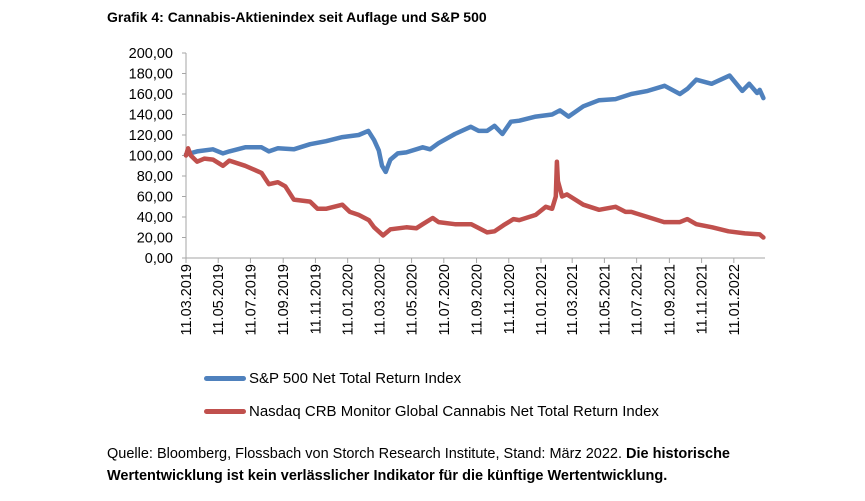 The width and height of the screenshot is (865, 501). What do you see at coordinates (155, 198) in the screenshot?
I see `y-tick-label: 60,00` at bounding box center [155, 198].